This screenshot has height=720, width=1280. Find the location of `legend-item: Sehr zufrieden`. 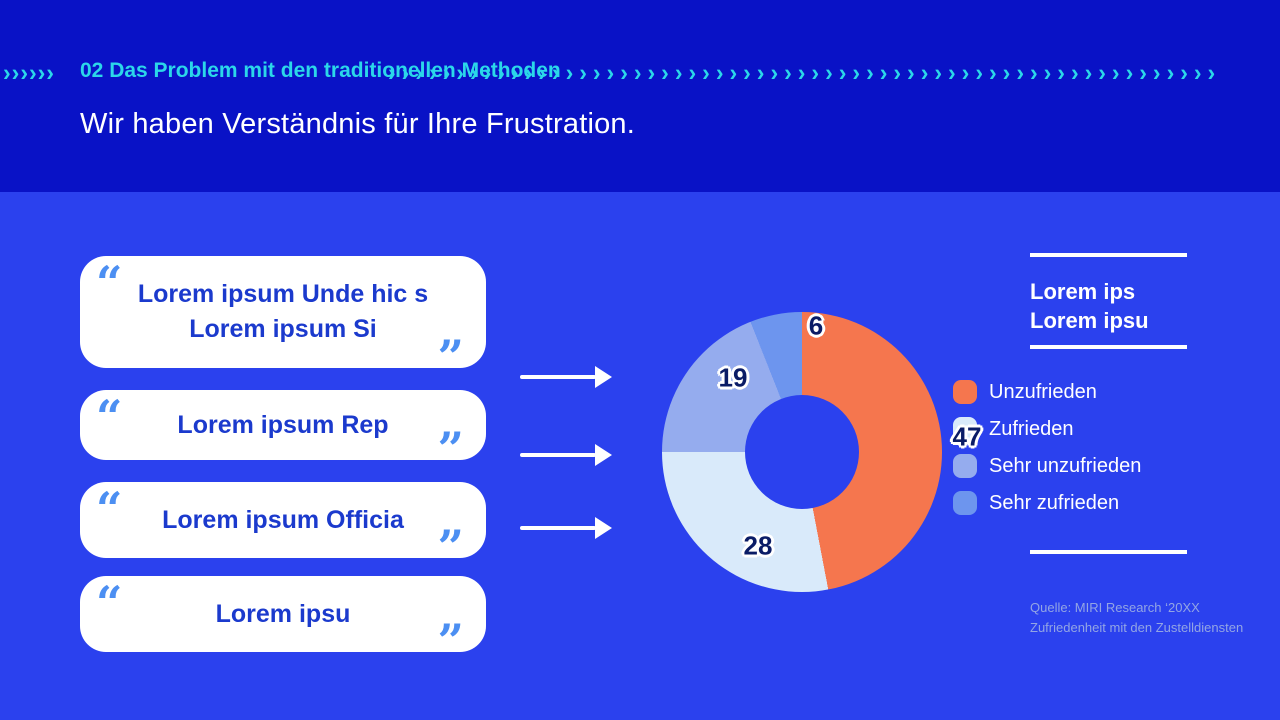

legend-item: Sehr zufrieden is located at coordinates (1047, 503).